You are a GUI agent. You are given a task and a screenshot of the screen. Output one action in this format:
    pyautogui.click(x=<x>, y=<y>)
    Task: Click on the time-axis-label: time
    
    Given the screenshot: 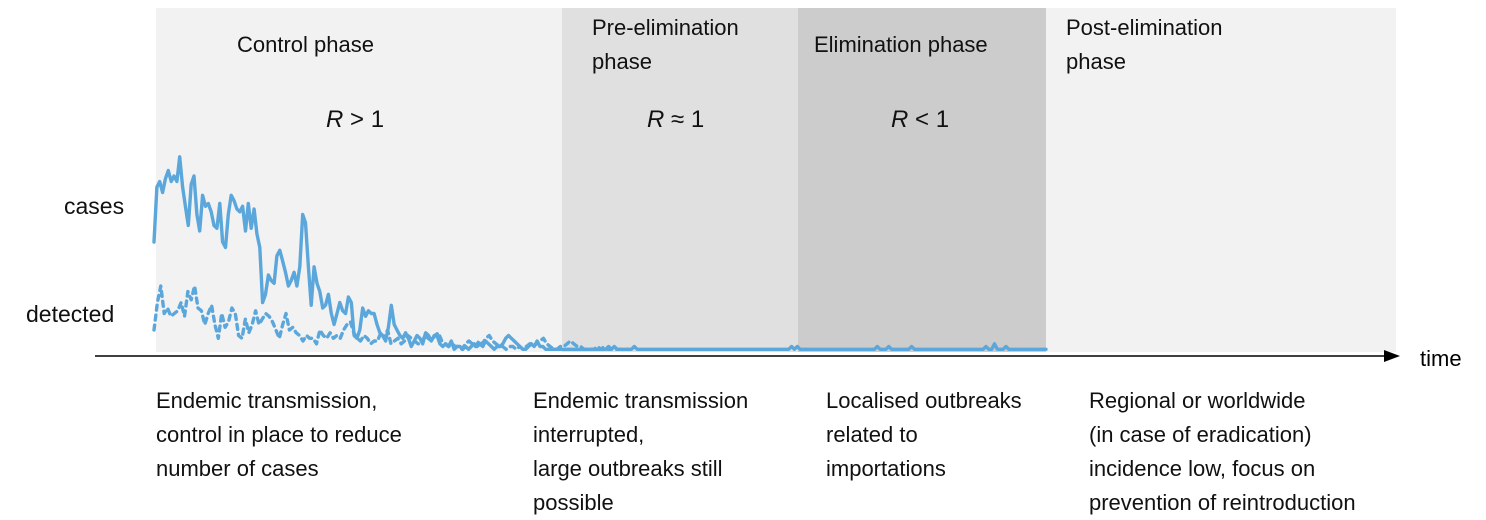 What is the action you would take?
    pyautogui.click(x=1441, y=358)
    